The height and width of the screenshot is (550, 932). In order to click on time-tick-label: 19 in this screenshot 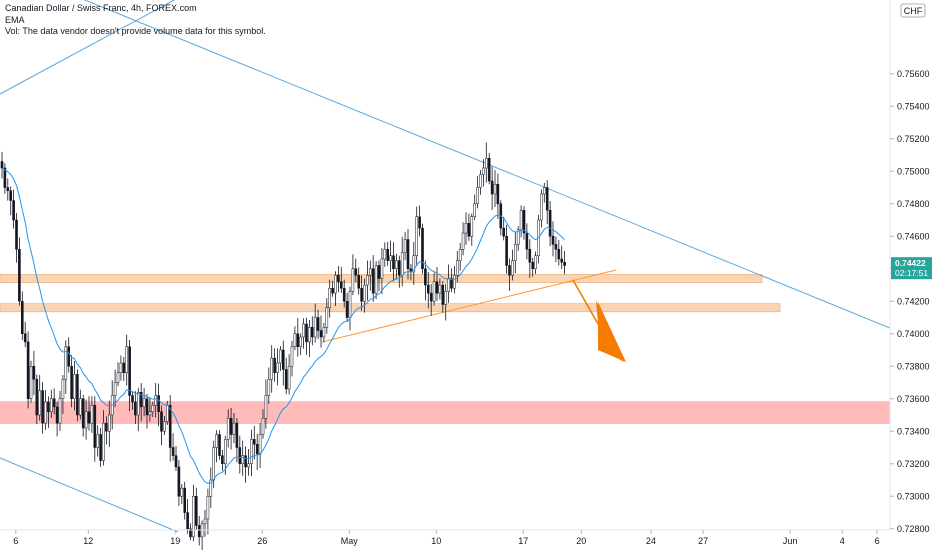, I will do `click(175, 541)`.